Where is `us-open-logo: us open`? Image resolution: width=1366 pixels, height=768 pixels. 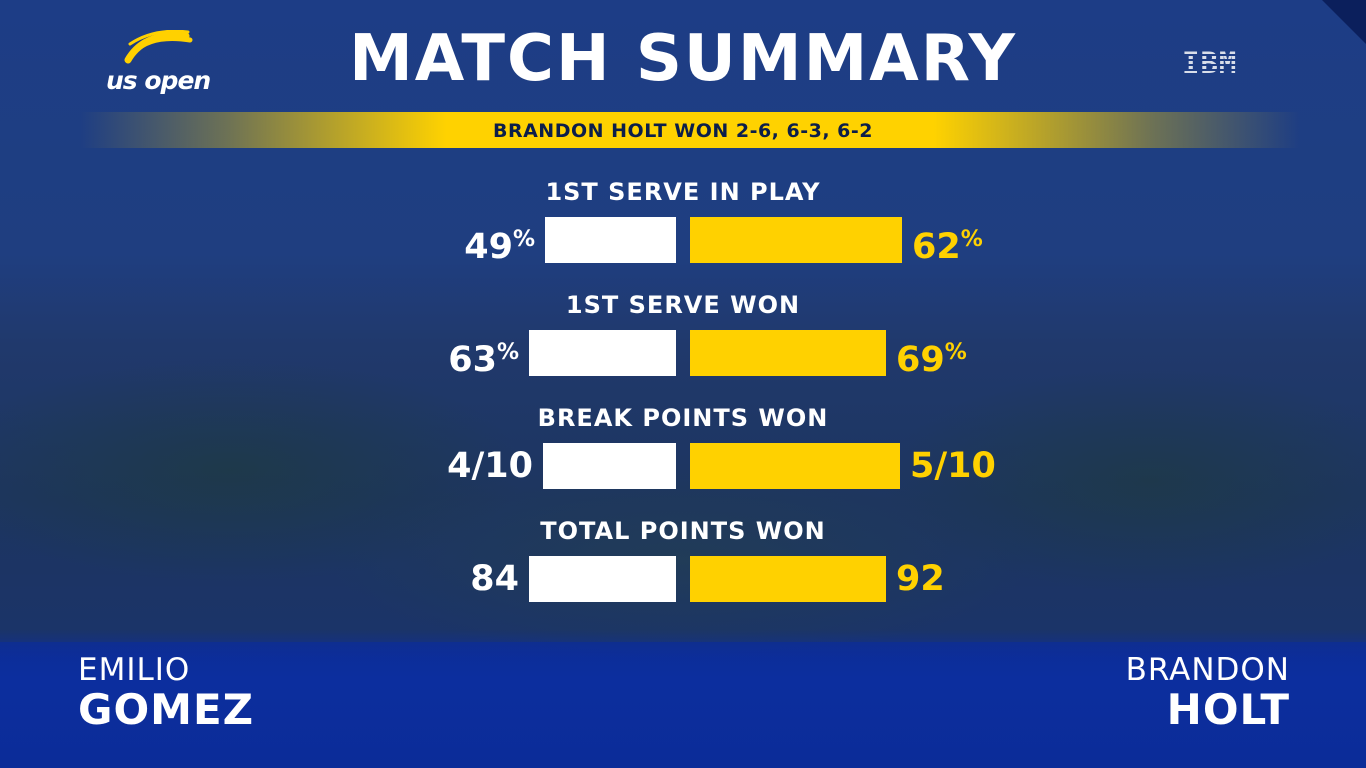
us-open-logo: us open is located at coordinates (161, 65).